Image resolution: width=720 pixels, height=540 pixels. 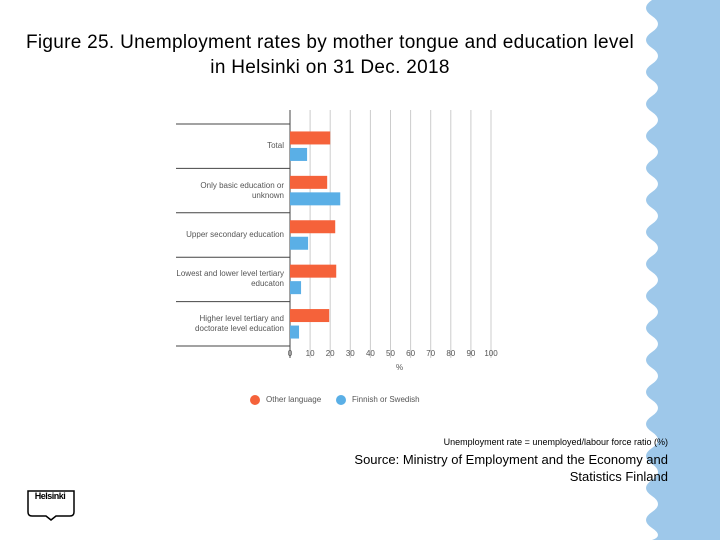 I want to click on y-tick-label: Total, so click(x=275, y=146).